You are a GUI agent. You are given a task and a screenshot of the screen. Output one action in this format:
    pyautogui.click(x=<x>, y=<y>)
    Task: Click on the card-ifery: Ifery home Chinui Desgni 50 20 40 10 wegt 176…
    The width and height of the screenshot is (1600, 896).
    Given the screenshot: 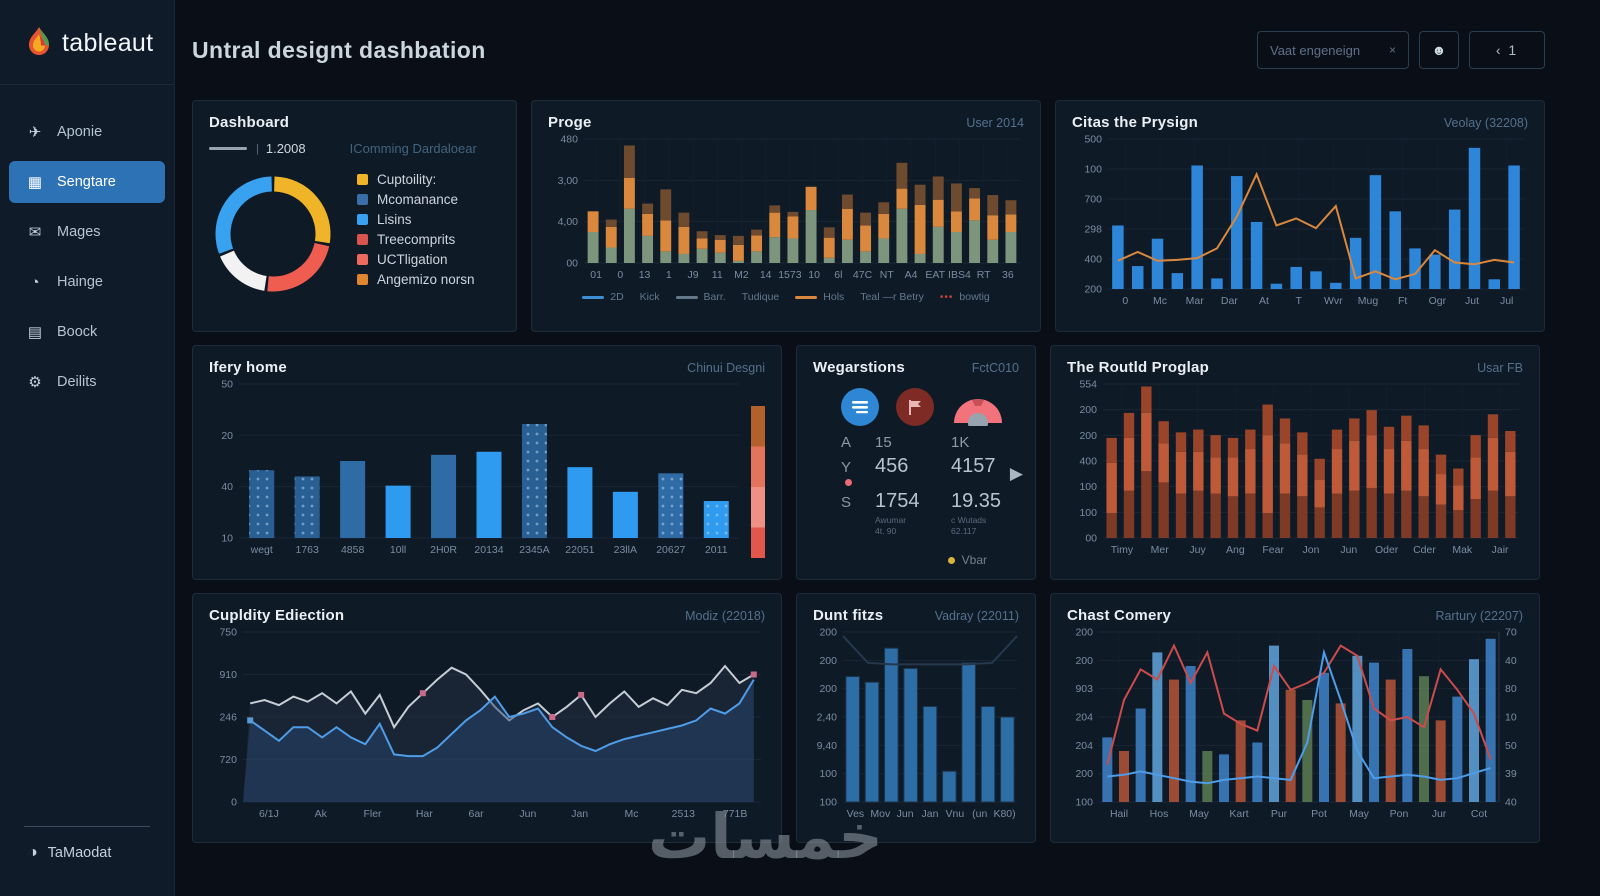 What is the action you would take?
    pyautogui.click(x=487, y=462)
    